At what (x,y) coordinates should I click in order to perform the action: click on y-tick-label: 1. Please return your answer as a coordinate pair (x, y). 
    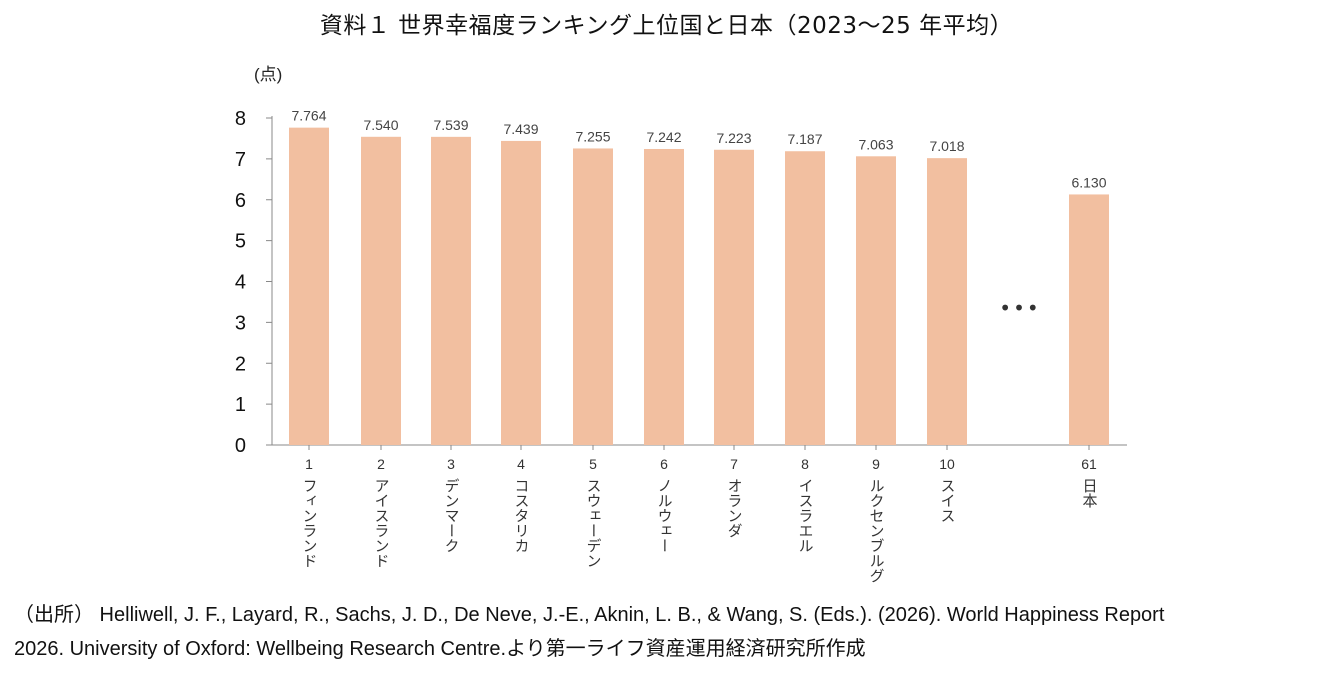
    Looking at the image, I should click on (240, 405).